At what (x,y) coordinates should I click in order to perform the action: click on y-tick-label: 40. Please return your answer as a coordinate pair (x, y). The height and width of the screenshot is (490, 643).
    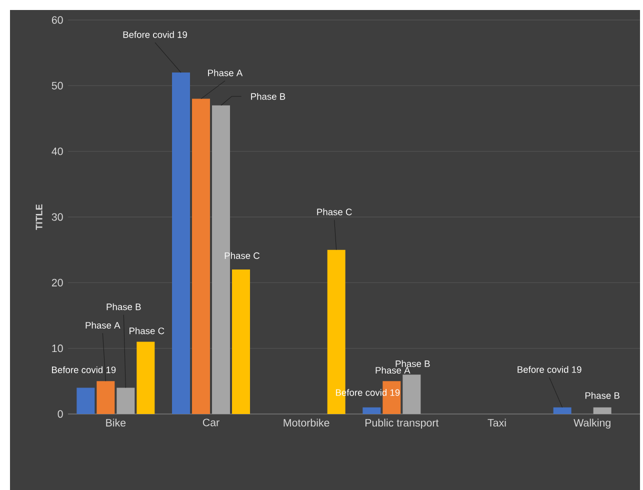
    Looking at the image, I should click on (57, 152).